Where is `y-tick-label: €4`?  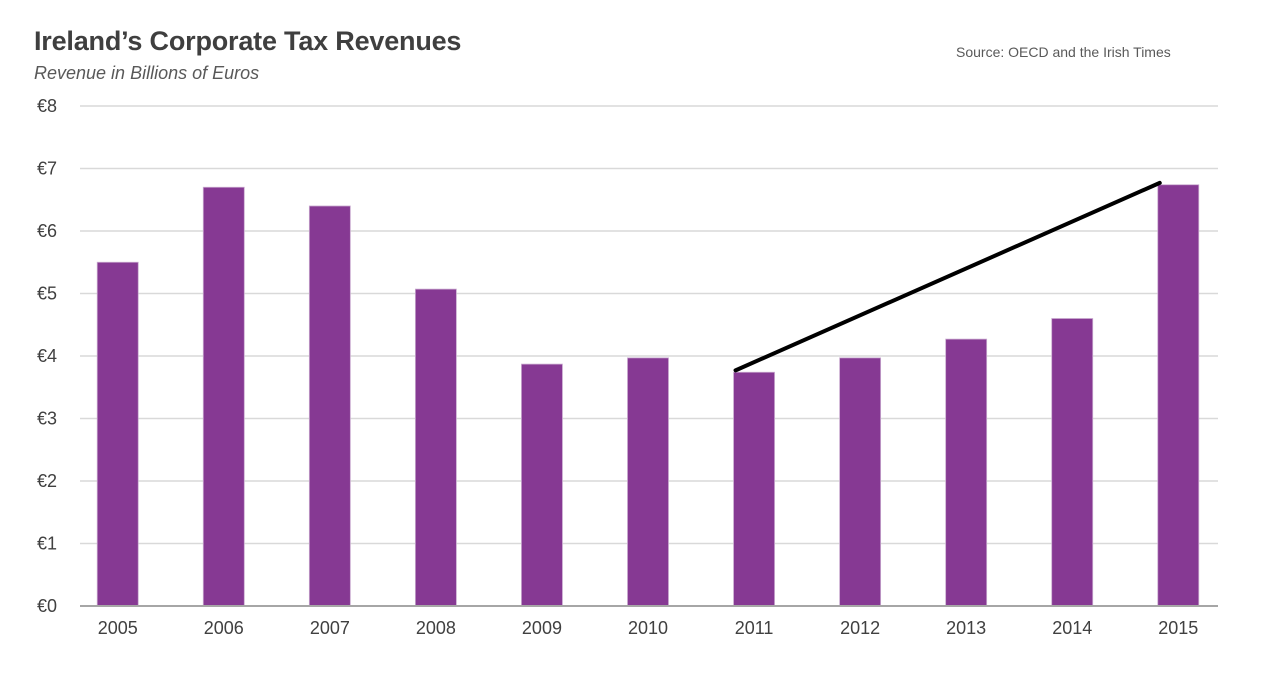 y-tick-label: €4 is located at coordinates (47, 356).